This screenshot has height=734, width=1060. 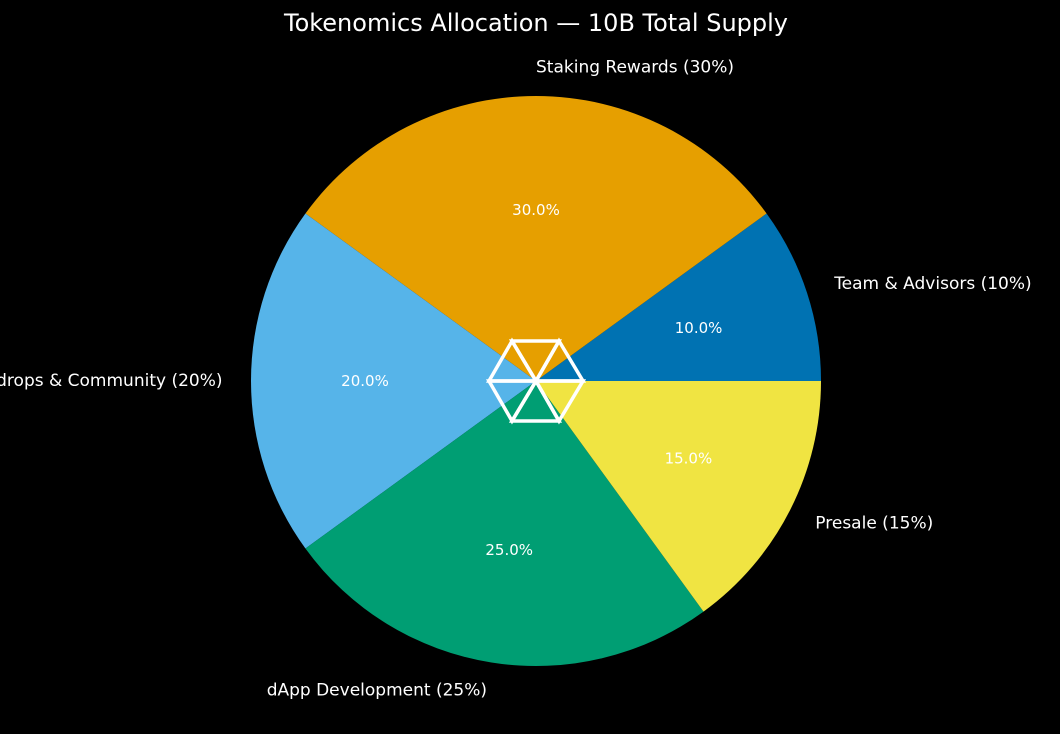 What do you see at coordinates (509, 550) in the screenshot?
I see `percent-label: 25.0%` at bounding box center [509, 550].